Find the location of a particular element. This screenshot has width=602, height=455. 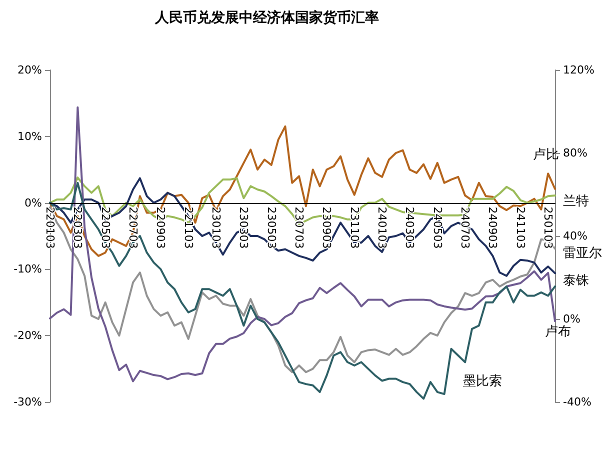

x-tick-label: 240703 is located at coordinates (465, 227).